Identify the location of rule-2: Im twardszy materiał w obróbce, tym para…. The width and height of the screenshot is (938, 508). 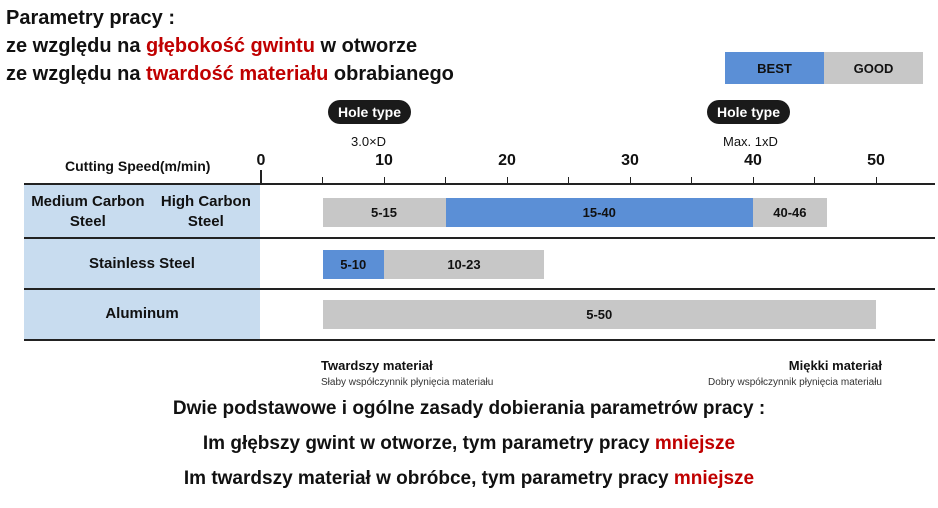
(469, 479).